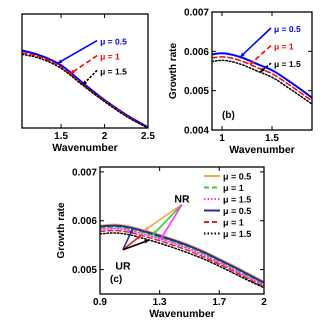 This screenshot has width=320, height=320. I want to click on x-tick-label: 1.3, so click(160, 302).